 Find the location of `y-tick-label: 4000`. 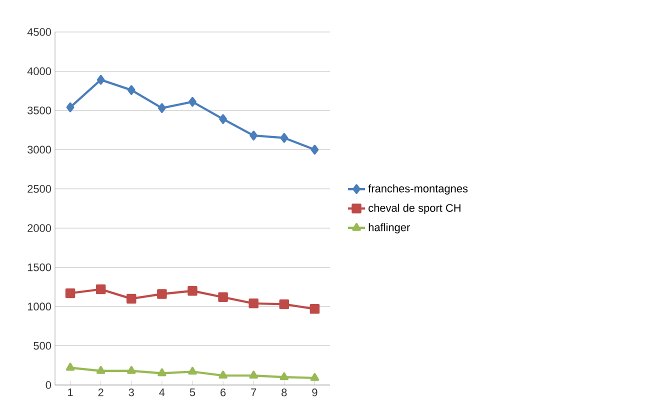

y-tick-label: 4000 is located at coordinates (39, 71).